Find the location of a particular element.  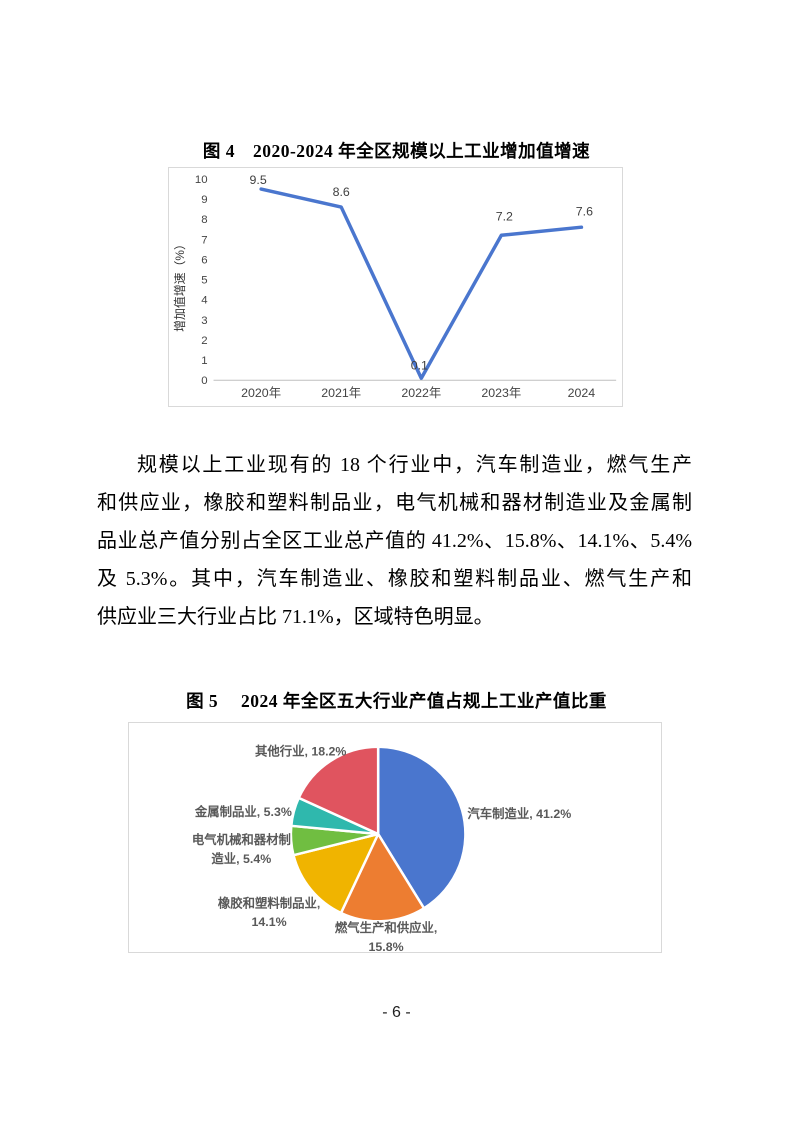

pie-label: 电气机械和器材制 is located at coordinates (241, 839).